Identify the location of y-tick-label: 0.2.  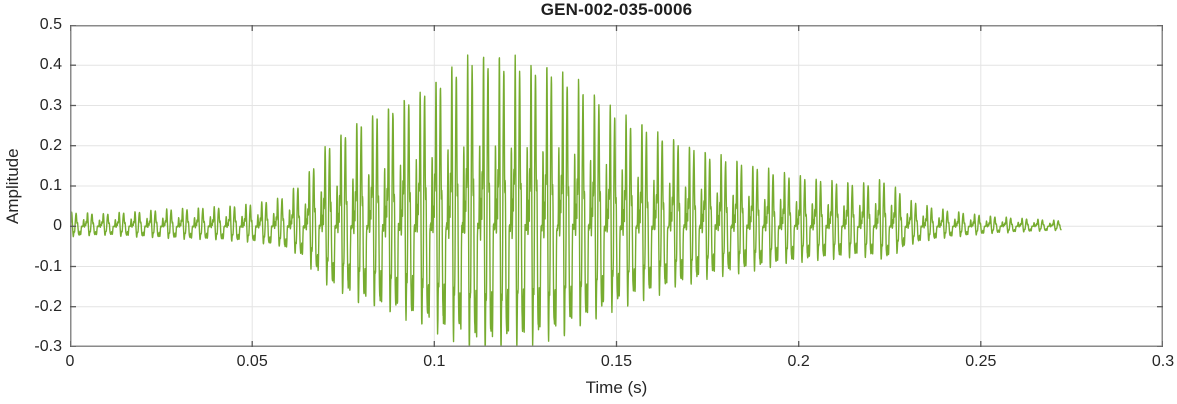
(50, 145).